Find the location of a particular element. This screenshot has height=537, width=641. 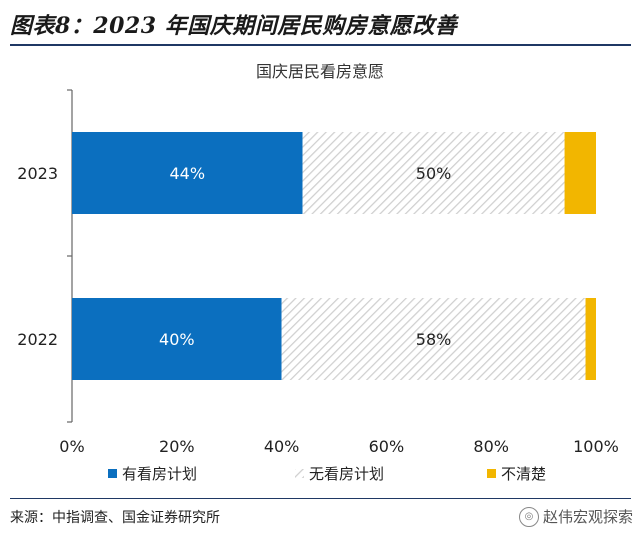

watermark-text: 赵伟宏观探索 is located at coordinates (587, 517).